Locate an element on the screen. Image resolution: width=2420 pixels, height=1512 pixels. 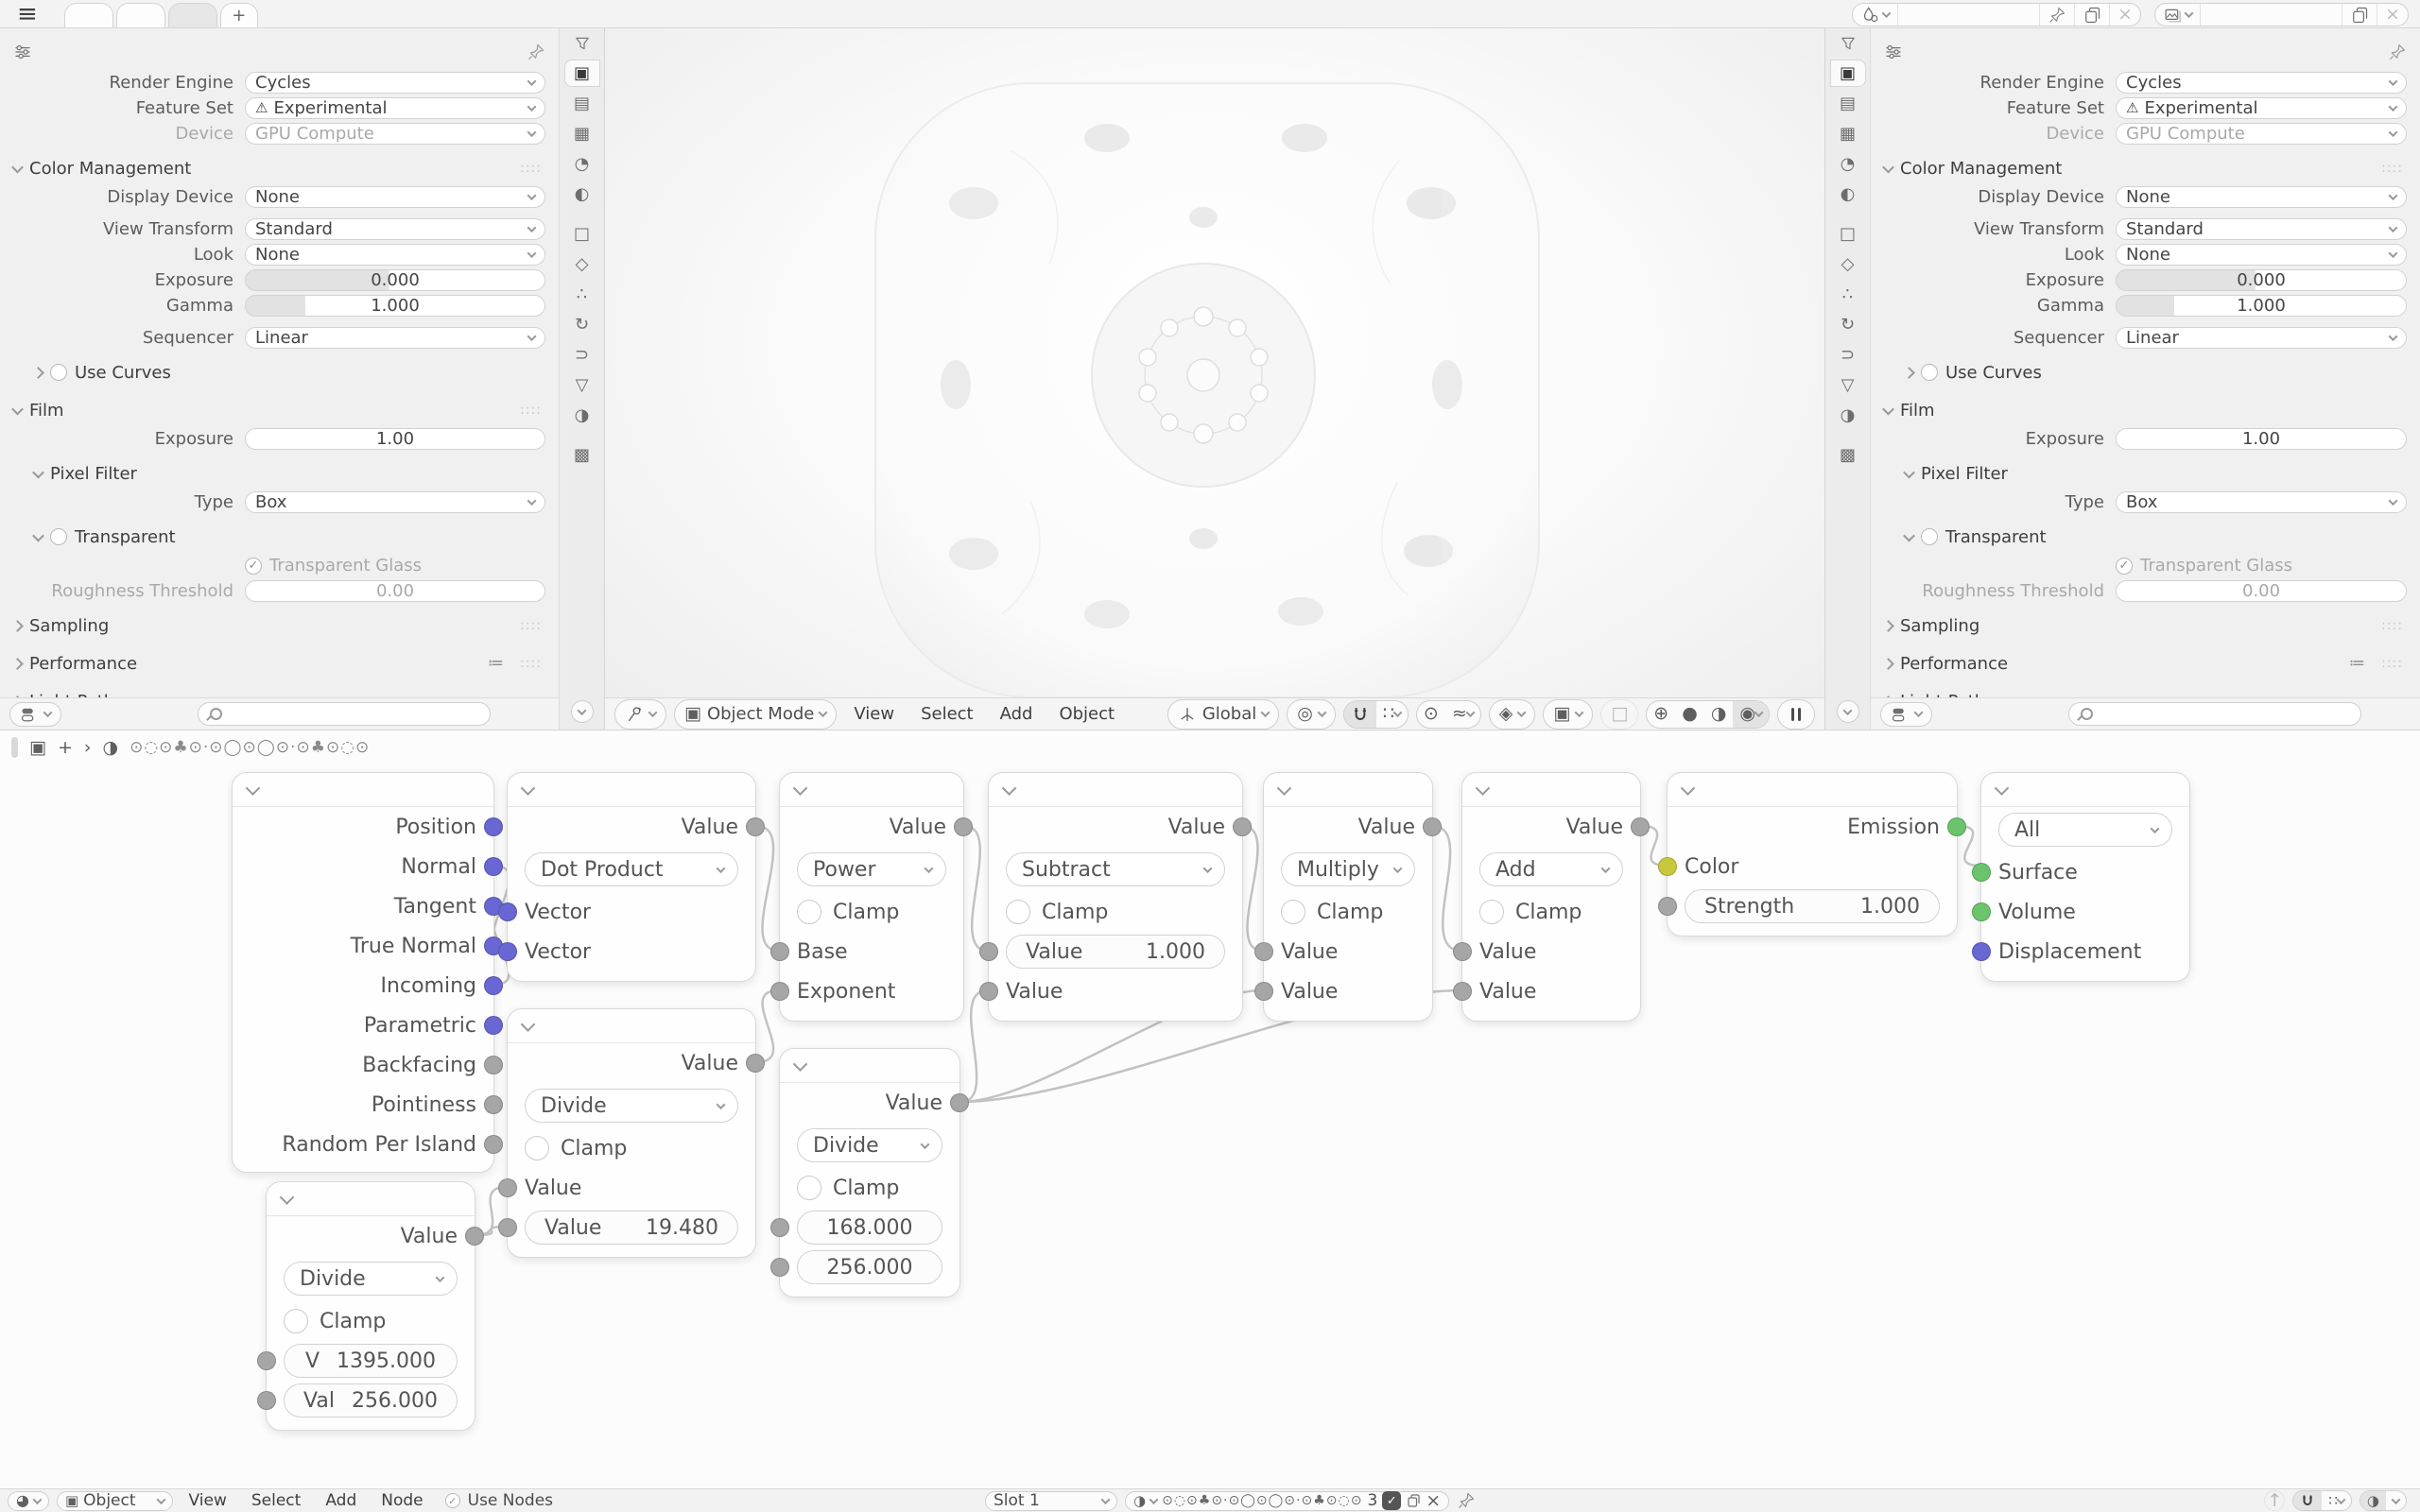
browse-material-dropdown is located at coordinates (1154, 1499).